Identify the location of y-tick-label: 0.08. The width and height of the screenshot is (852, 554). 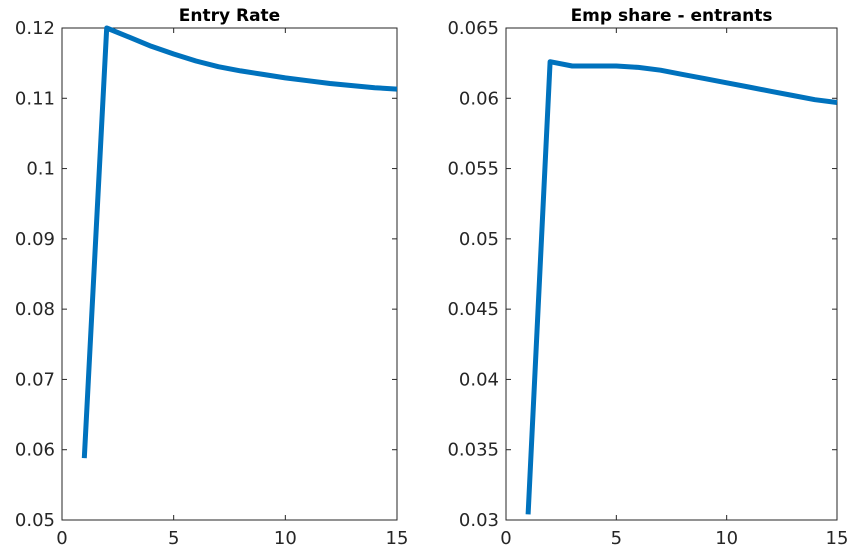
(35, 309).